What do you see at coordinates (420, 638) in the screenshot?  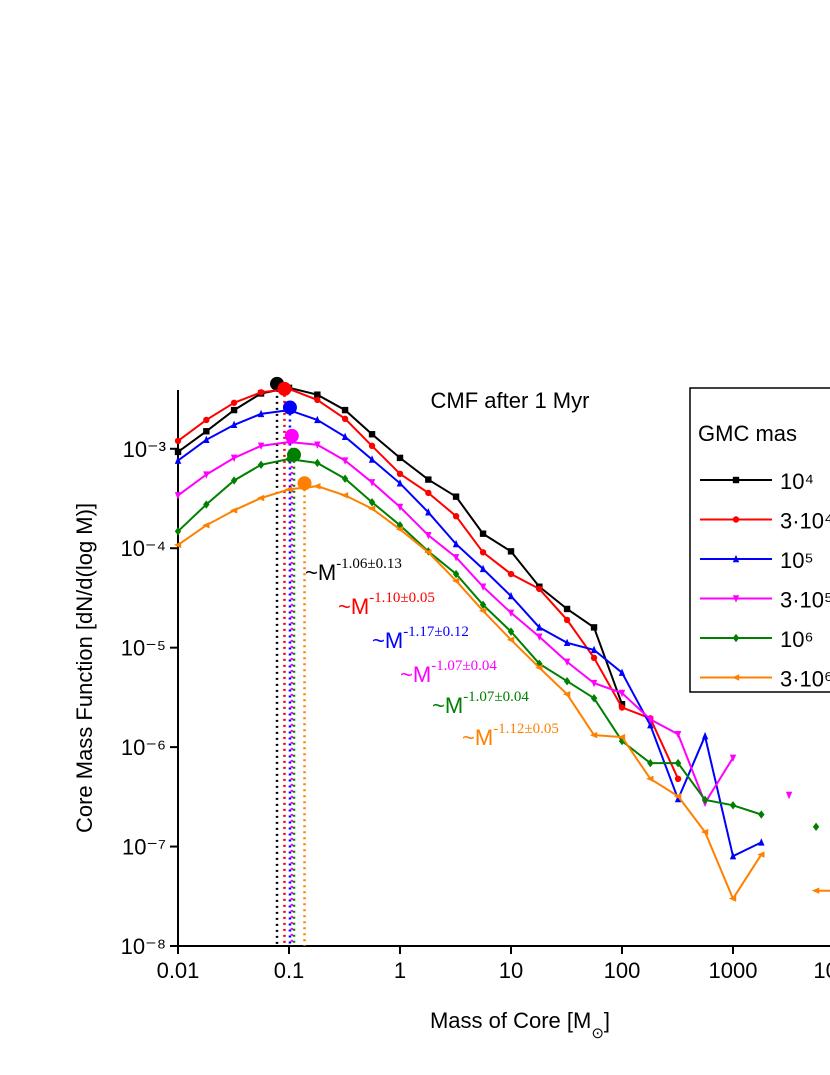 I see `slope-annotation: ~M-1.17±0.12` at bounding box center [420, 638].